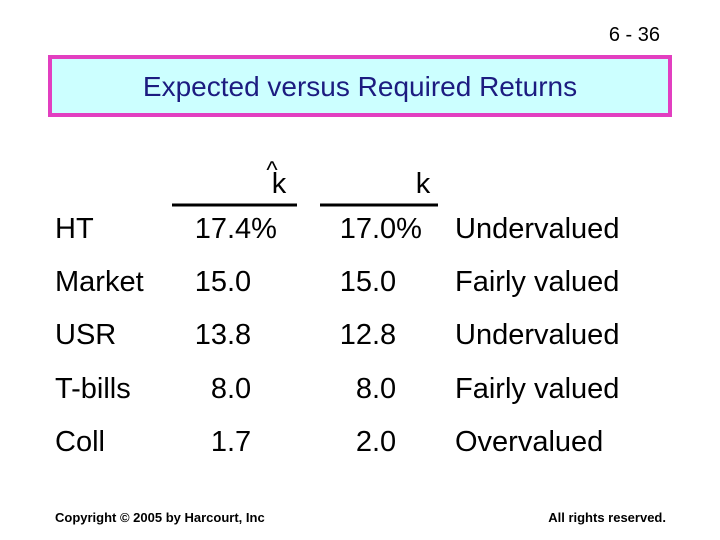 The image size is (720, 540). Describe the element at coordinates (99, 282) in the screenshot. I see `row-label: Market` at that location.